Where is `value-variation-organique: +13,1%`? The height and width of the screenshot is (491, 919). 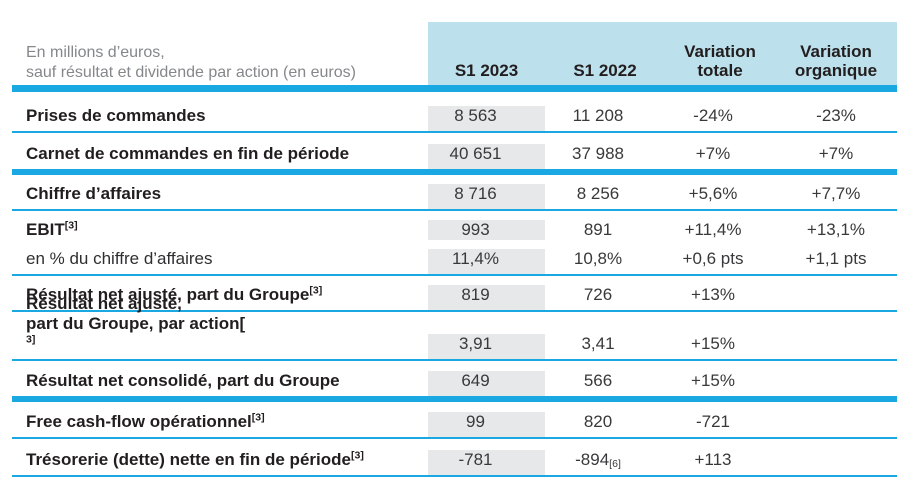
value-variation-organique: +13,1% is located at coordinates (836, 229).